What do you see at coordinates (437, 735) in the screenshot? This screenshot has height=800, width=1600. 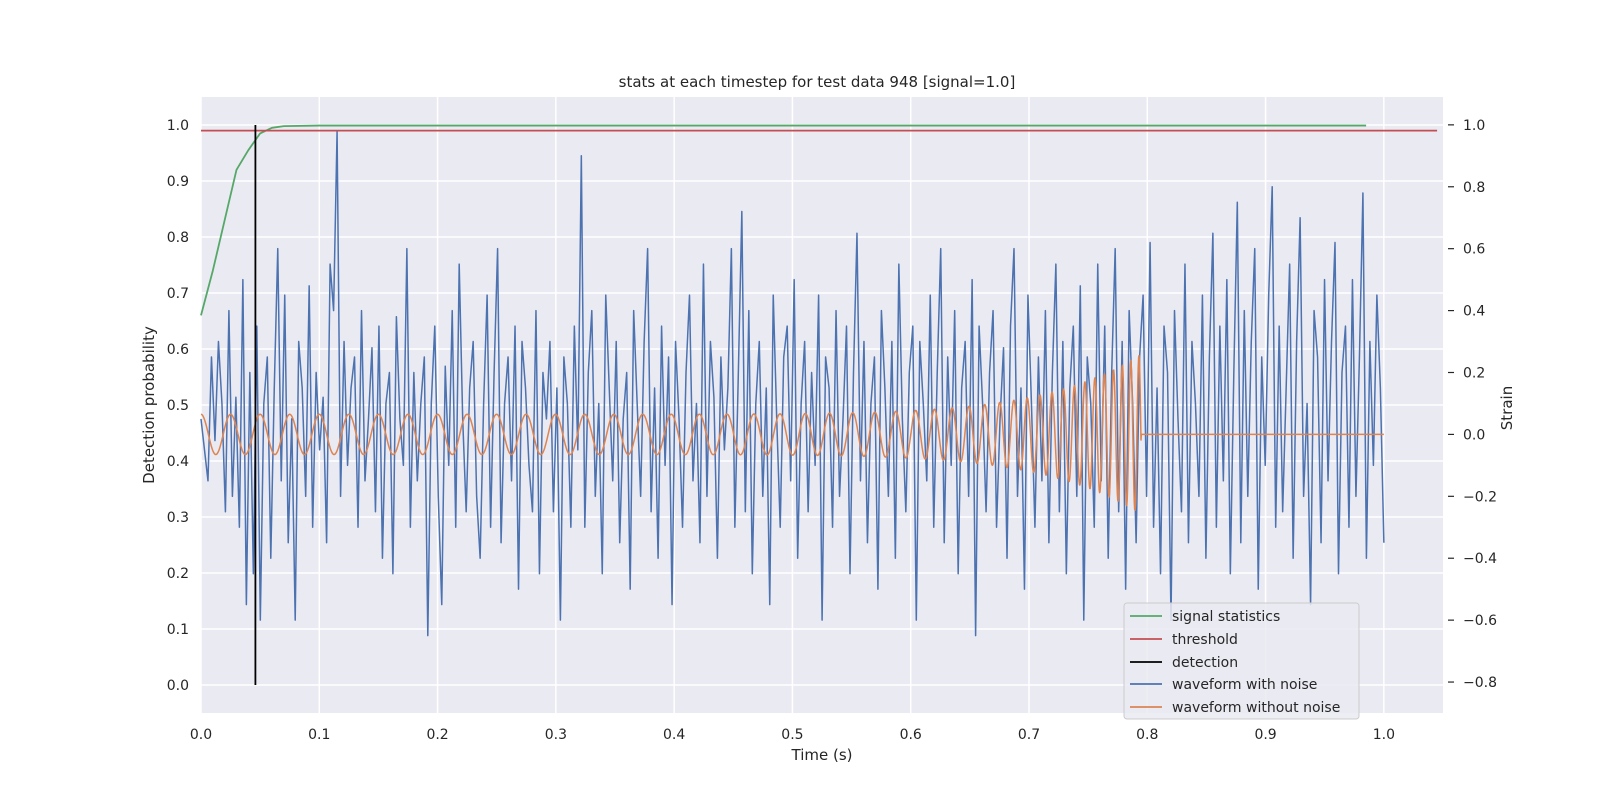 I see `x-tick-label: 0.2` at bounding box center [437, 735].